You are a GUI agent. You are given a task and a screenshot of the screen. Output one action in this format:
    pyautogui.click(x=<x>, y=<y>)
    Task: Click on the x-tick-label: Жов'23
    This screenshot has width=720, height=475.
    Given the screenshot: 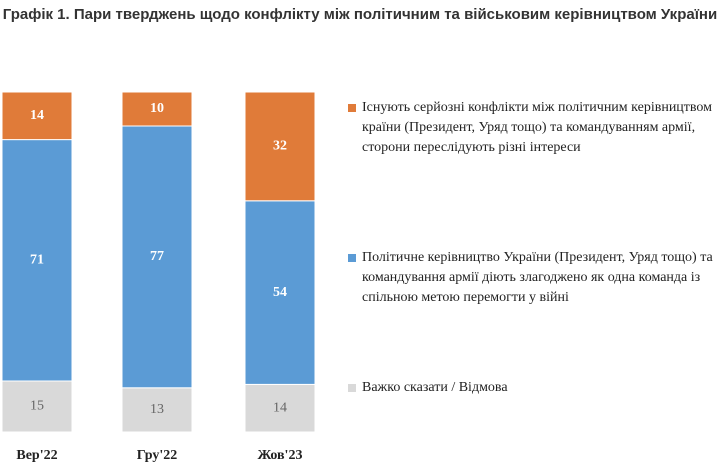 What is the action you would take?
    pyautogui.click(x=280, y=455)
    